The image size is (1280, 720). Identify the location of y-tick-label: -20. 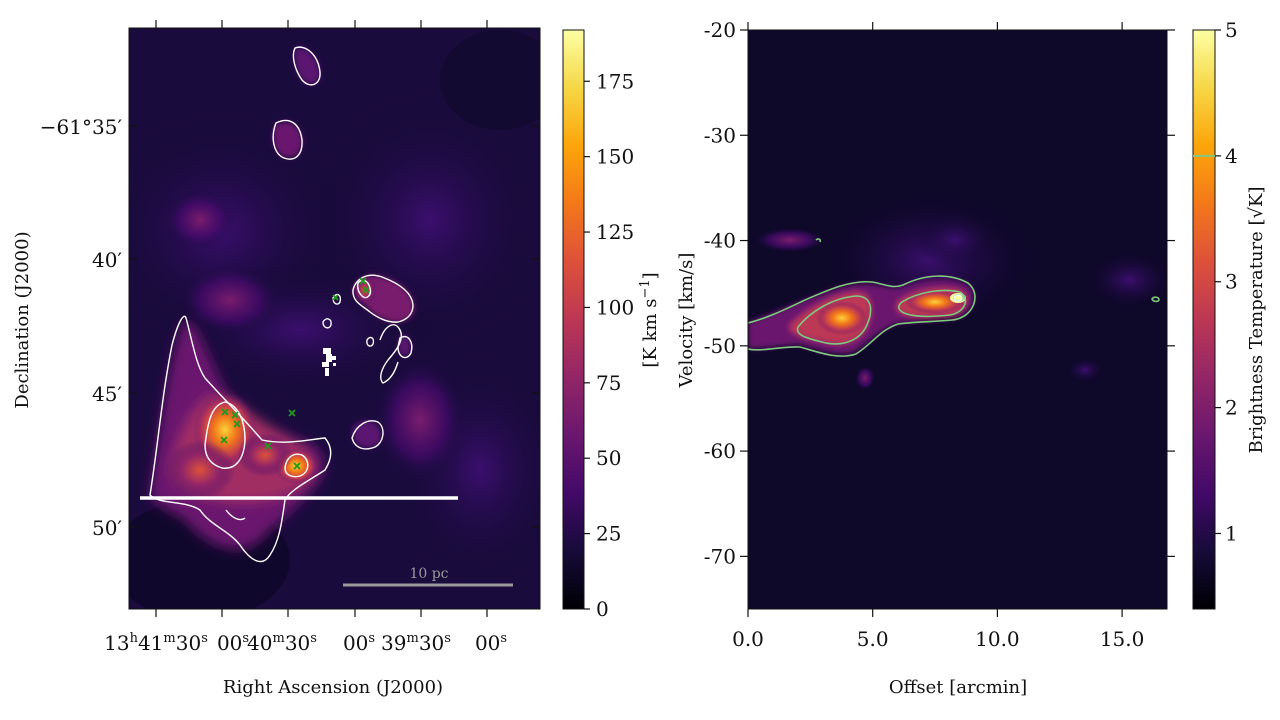
(720, 30).